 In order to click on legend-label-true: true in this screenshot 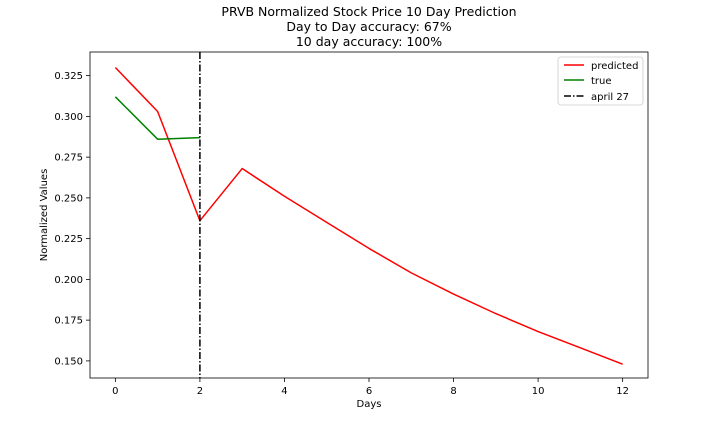, I will do `click(601, 81)`.